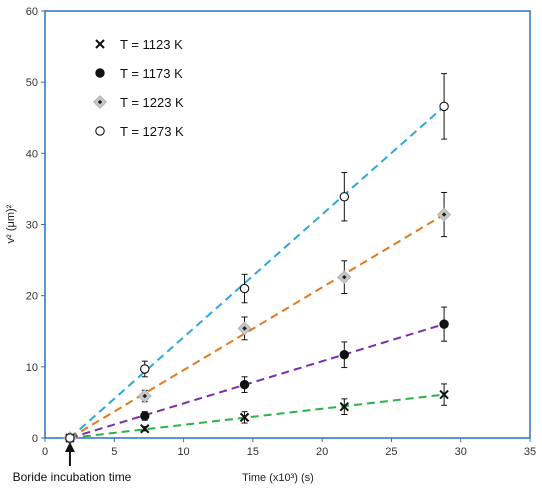 The image size is (542, 495). What do you see at coordinates (151, 73) in the screenshot?
I see `legend-label: T = 1173 K` at bounding box center [151, 73].